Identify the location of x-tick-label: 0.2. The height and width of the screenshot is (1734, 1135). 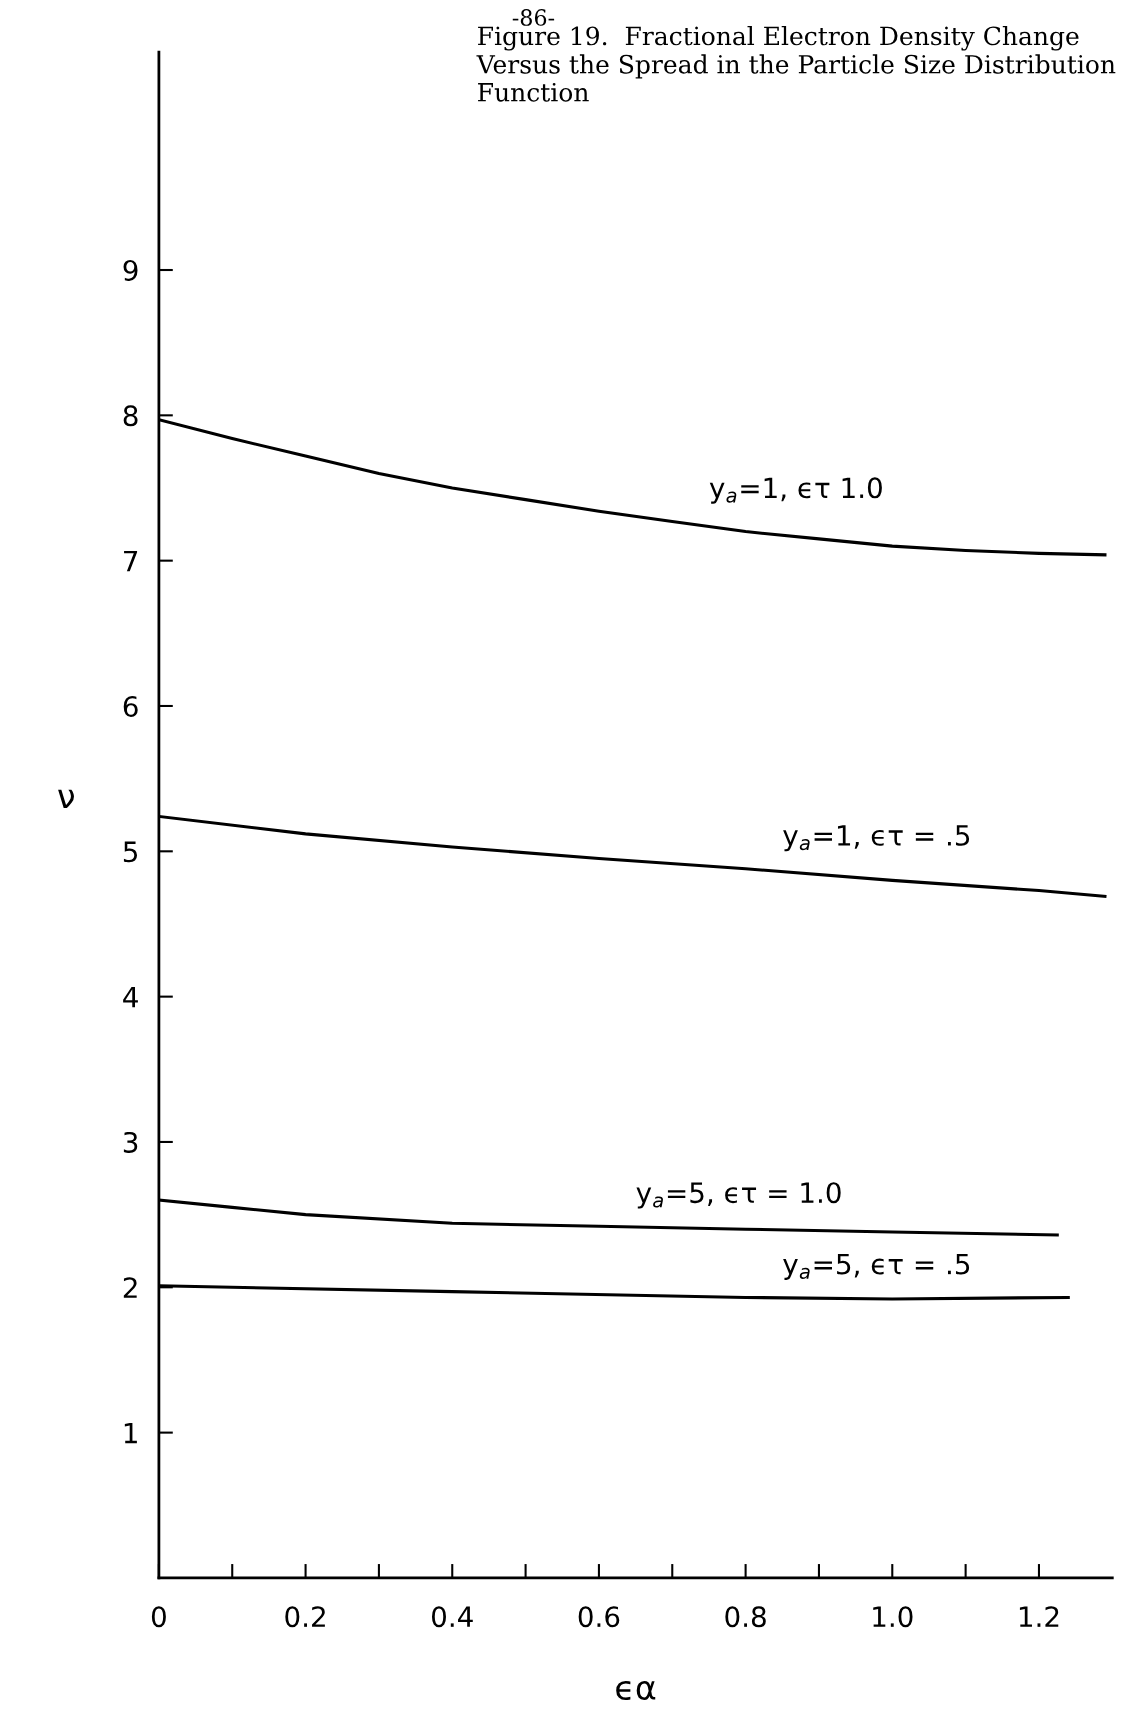
(305, 1617).